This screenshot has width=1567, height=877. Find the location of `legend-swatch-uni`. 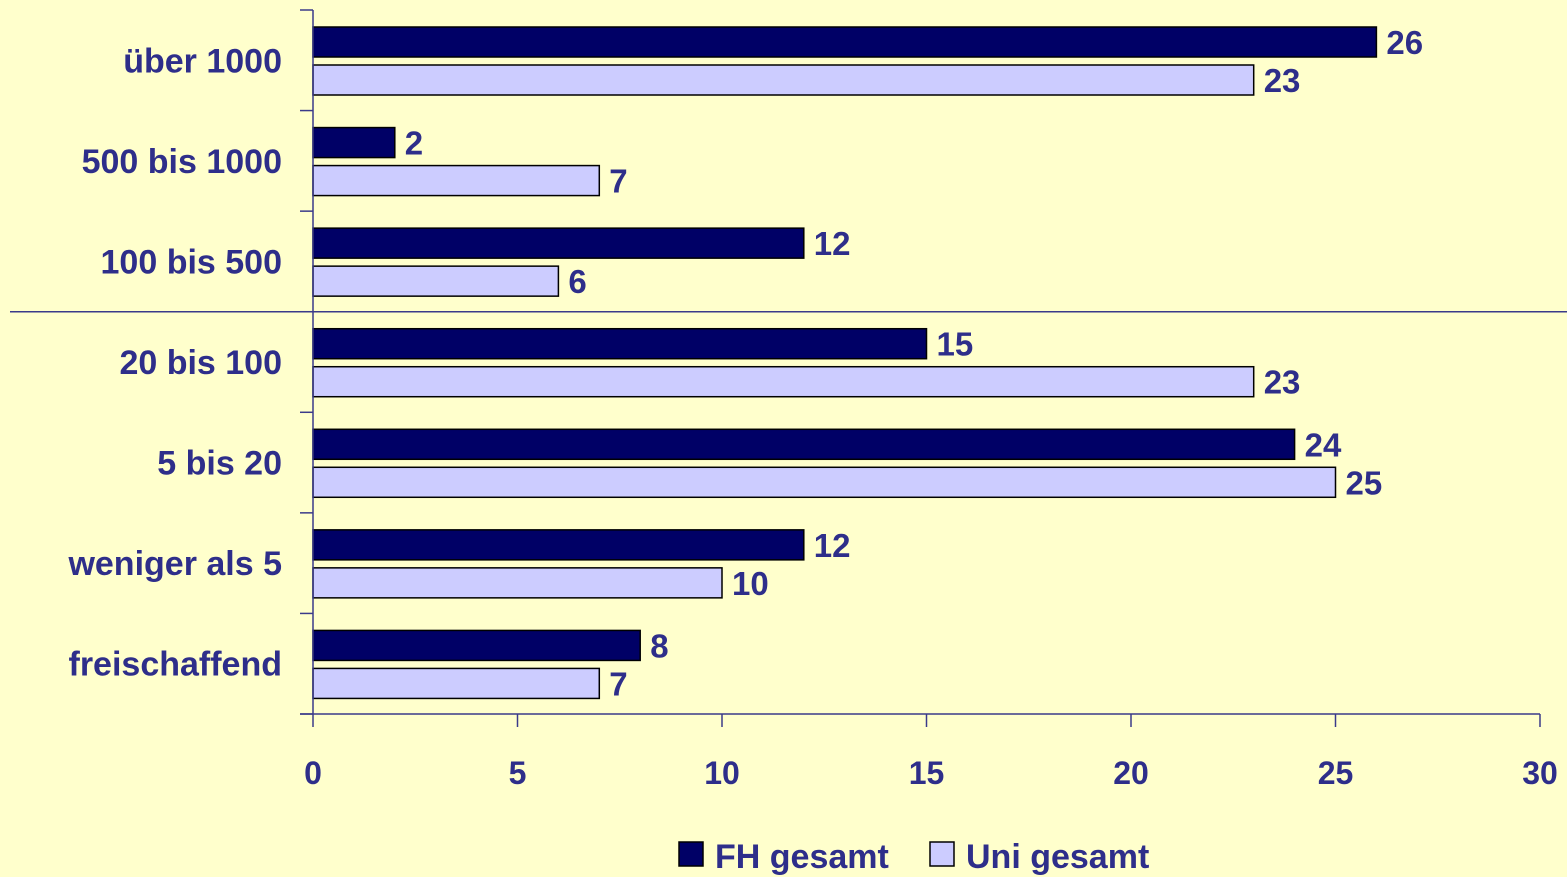

legend-swatch-uni is located at coordinates (942, 854).